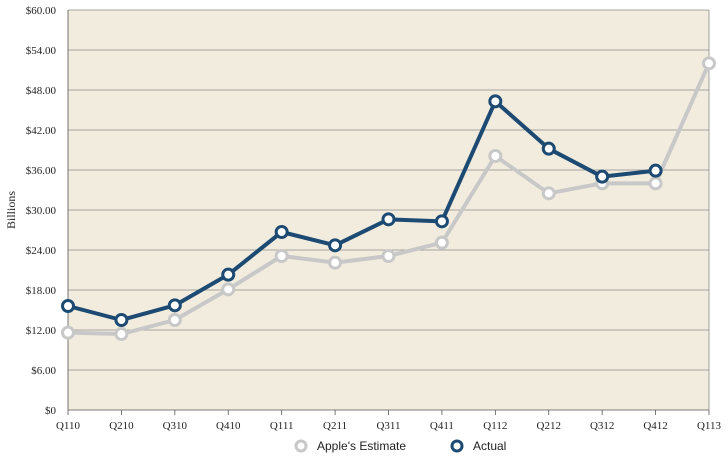  I want to click on y-tick-label: $6.00, so click(43, 371).